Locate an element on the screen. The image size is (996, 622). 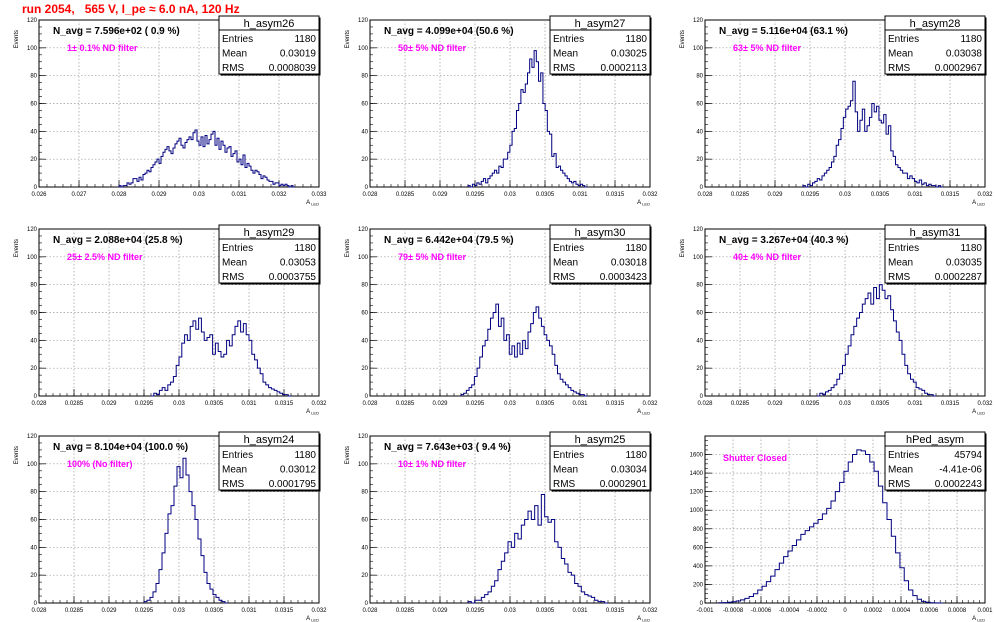
x-tick-label: 0.026 is located at coordinates (39, 195).